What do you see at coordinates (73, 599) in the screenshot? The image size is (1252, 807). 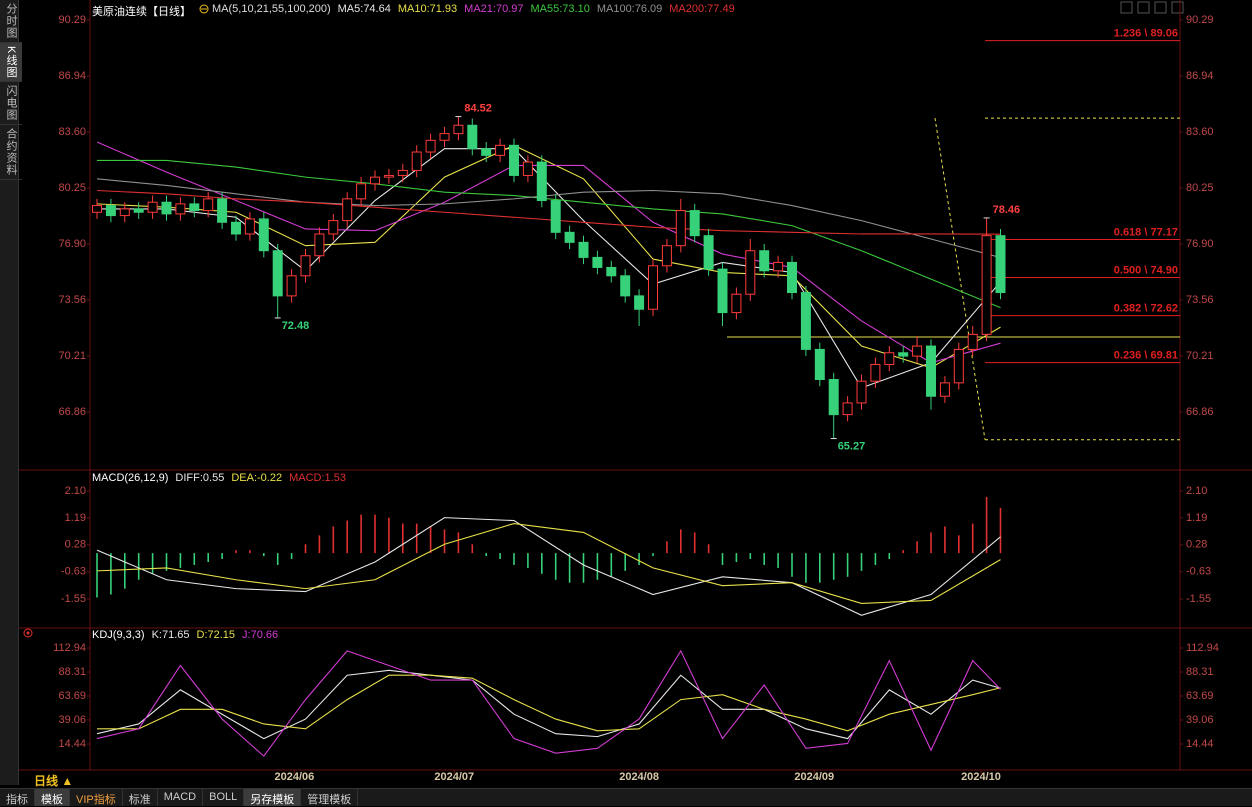 I see `y-tick-label: -1.55` at bounding box center [73, 599].